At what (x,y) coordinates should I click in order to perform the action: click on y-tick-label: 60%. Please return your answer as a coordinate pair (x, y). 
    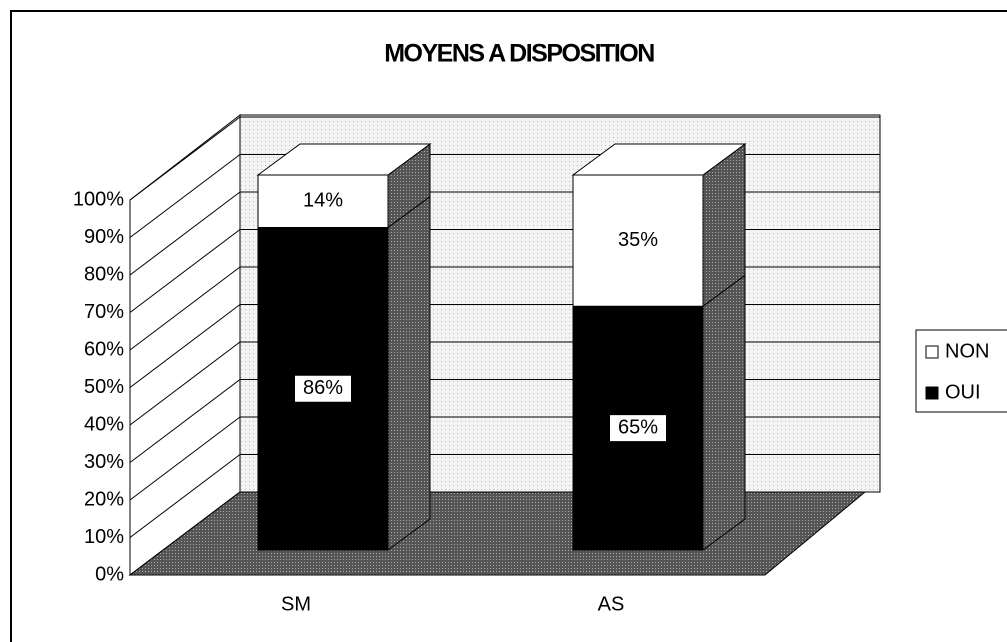
    Looking at the image, I should click on (104, 349).